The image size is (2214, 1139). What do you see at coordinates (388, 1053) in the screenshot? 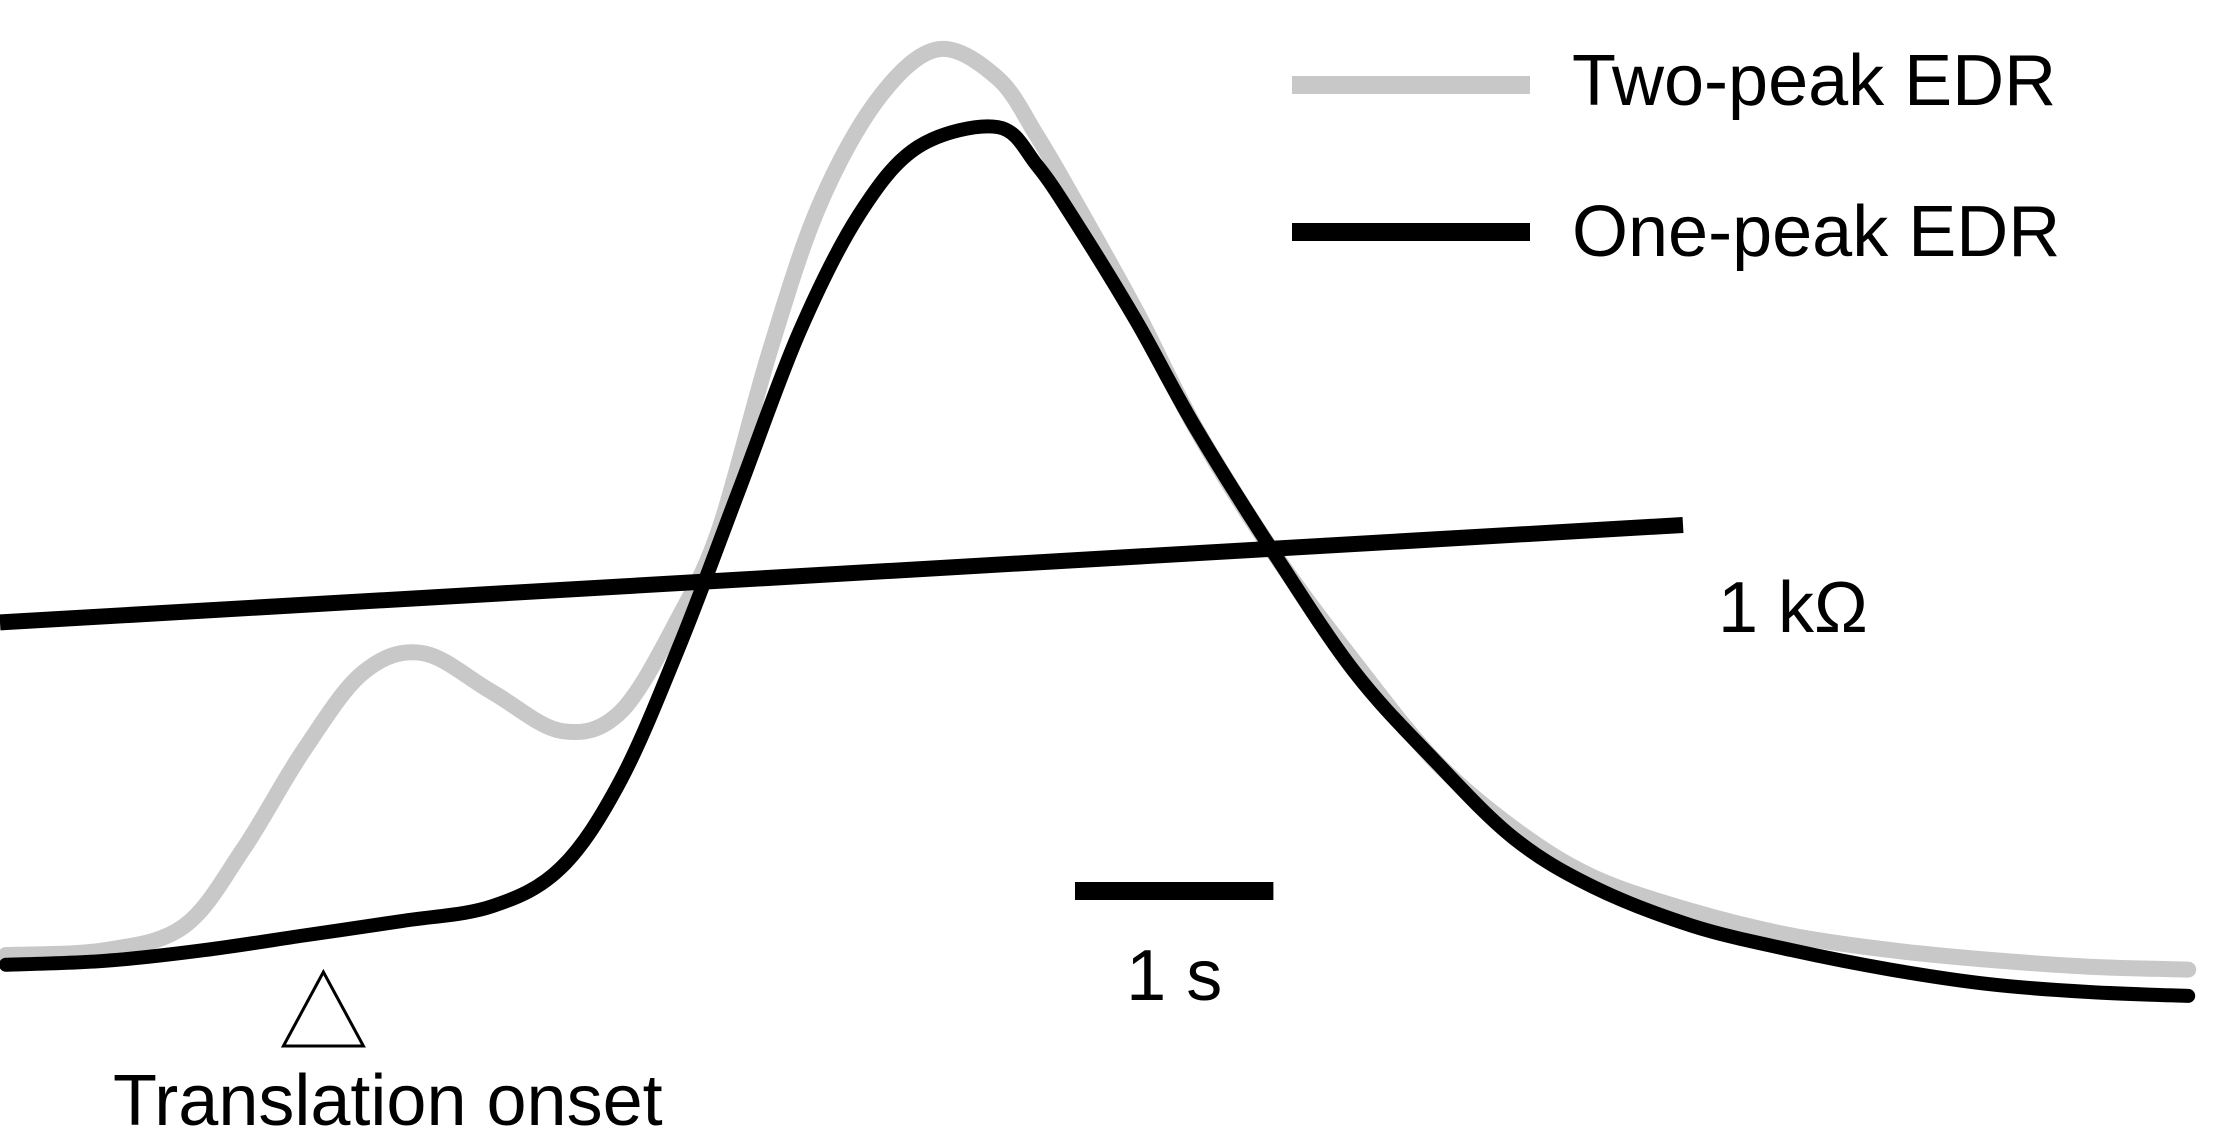
I see `onset-annotation: Translation onset` at bounding box center [388, 1053].